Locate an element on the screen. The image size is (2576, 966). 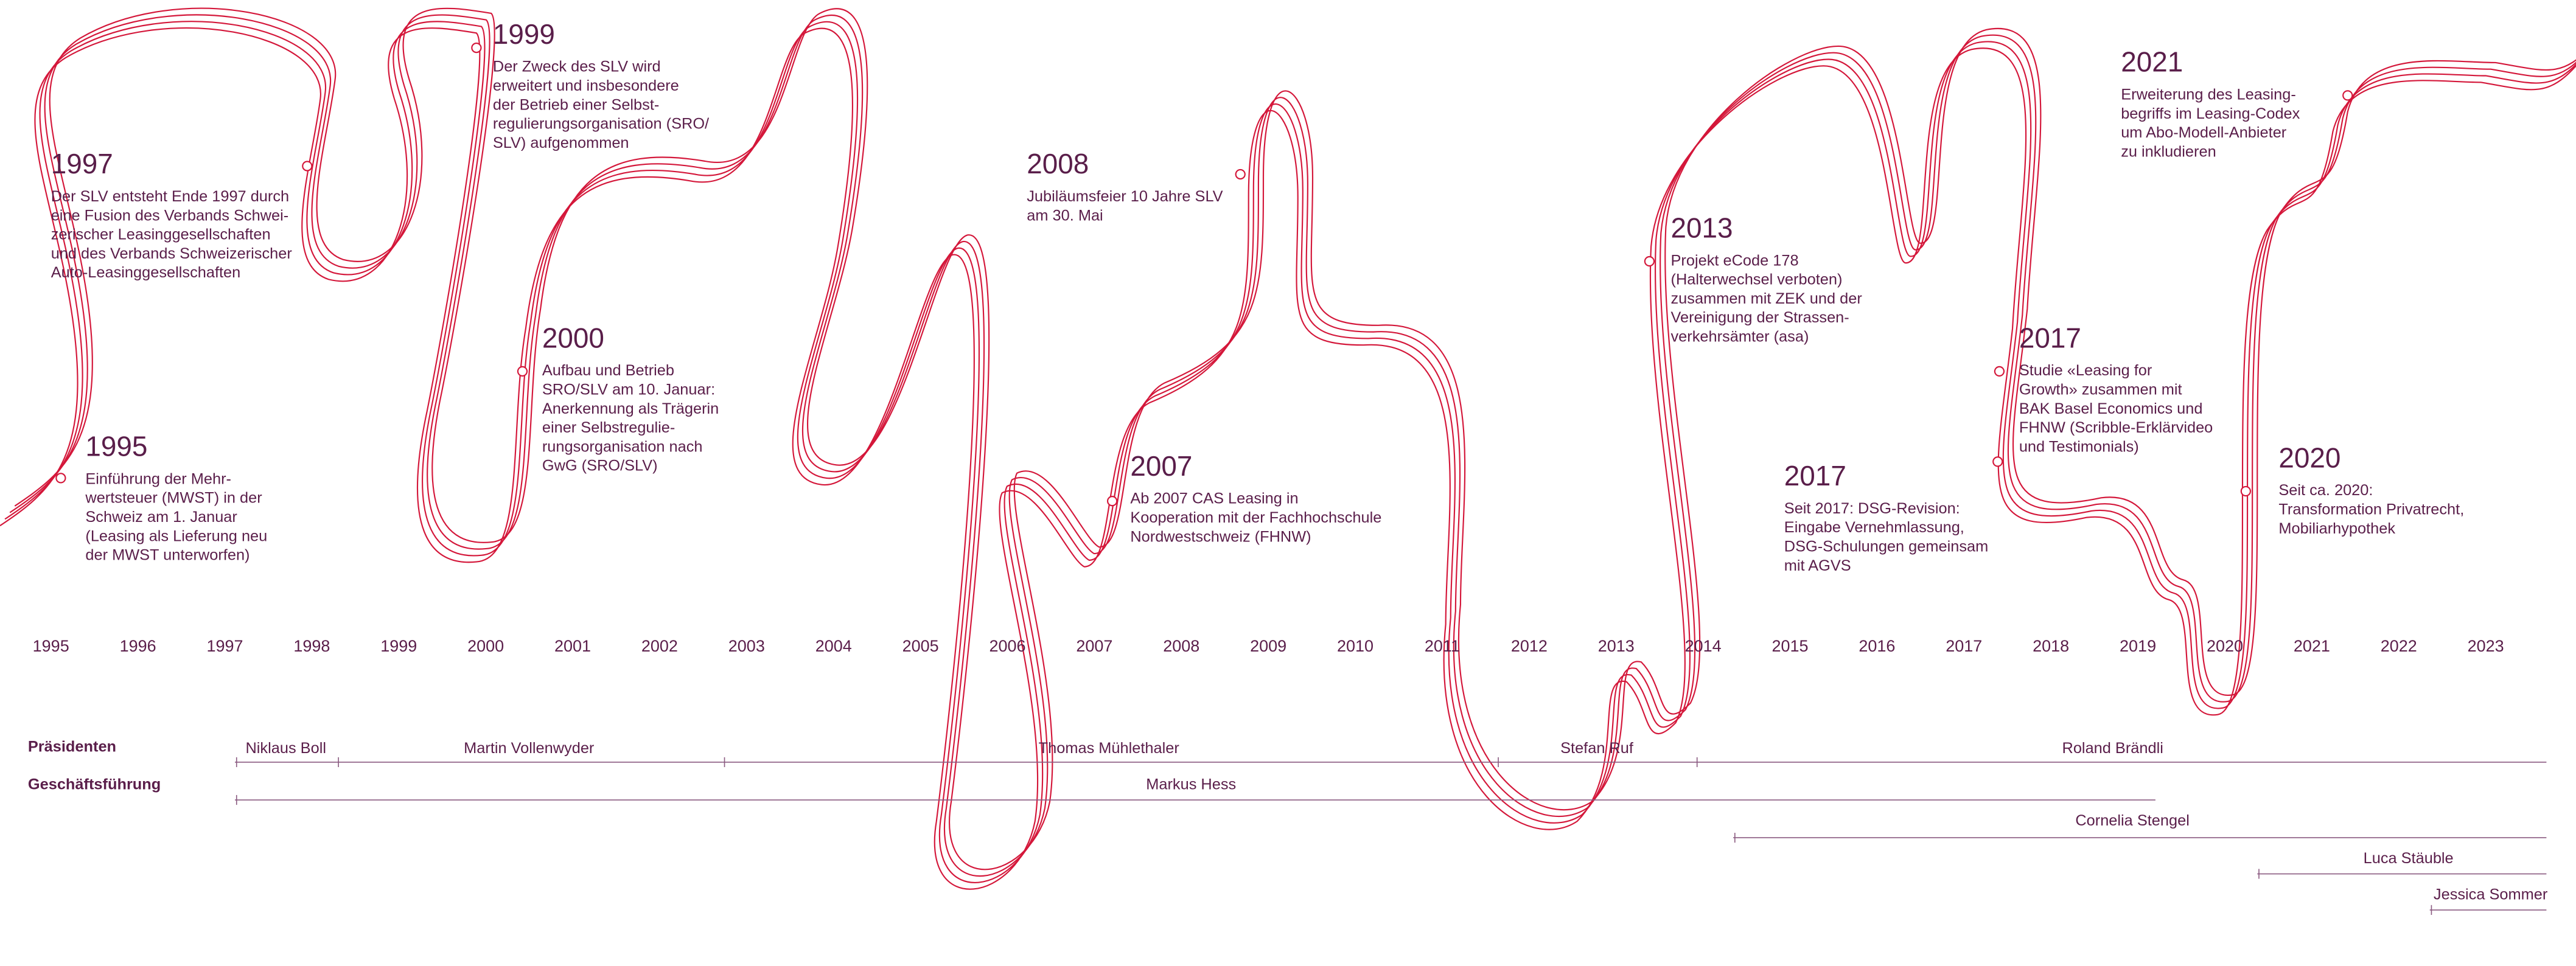
event-text: Nordwestschweiz (FHNW) is located at coordinates (1220, 536).